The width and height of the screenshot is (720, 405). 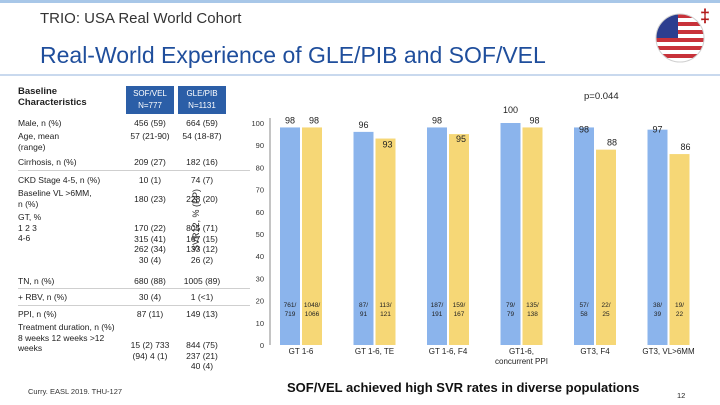 What do you see at coordinates (387, 145) in the screenshot?
I see `data-label: 93` at bounding box center [387, 145].